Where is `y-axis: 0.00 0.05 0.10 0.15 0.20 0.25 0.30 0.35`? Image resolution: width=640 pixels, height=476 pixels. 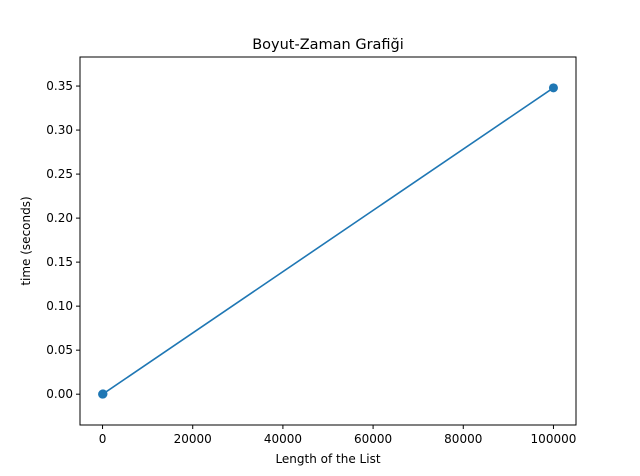 y-axis: 0.00 0.05 0.10 0.15 0.20 0.25 0.30 0.35 is located at coordinates (63, 240).